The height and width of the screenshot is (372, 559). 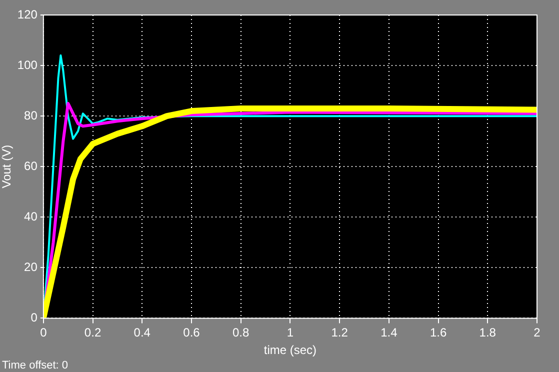 What do you see at coordinates (339, 333) in the screenshot?
I see `x-tick-label: 1.2` at bounding box center [339, 333].